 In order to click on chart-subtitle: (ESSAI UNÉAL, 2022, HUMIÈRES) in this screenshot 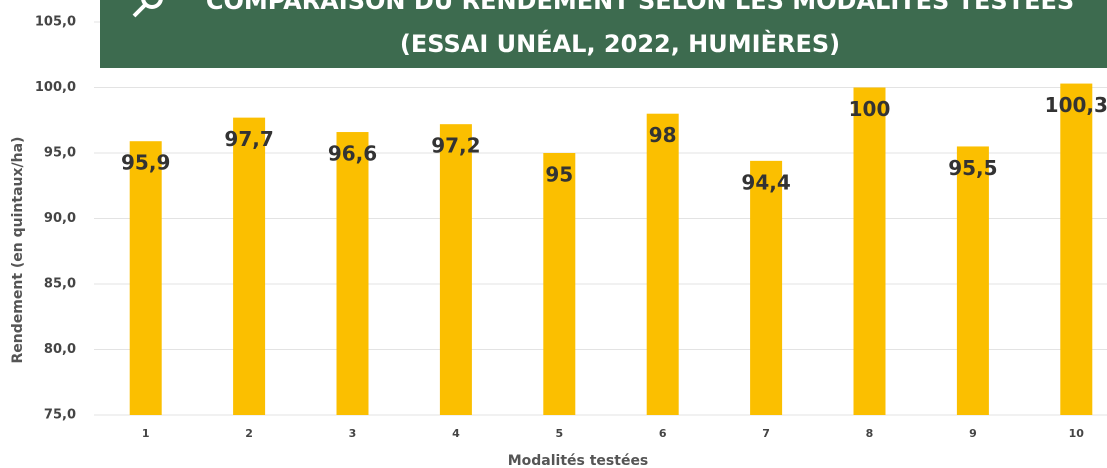, I will do `click(620, 43)`.